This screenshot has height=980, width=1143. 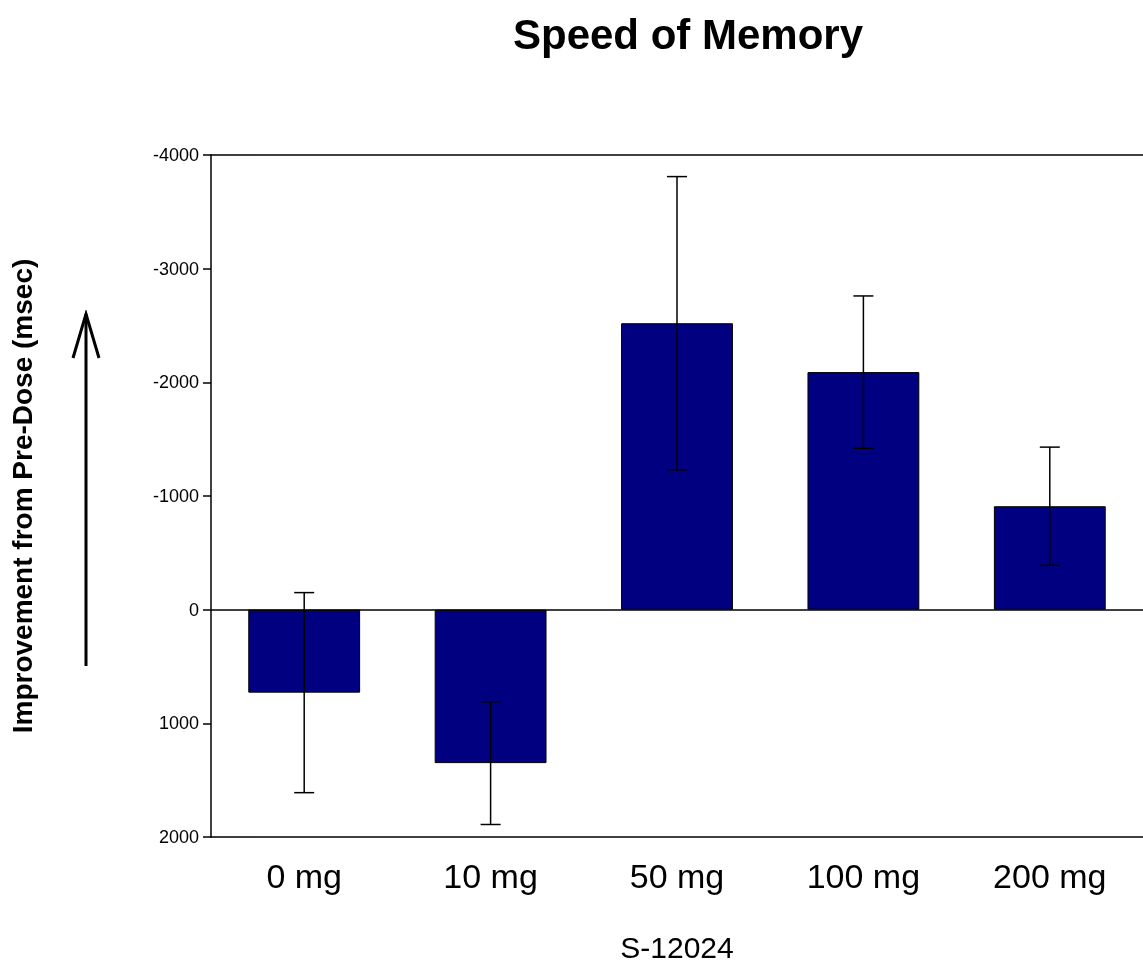 I want to click on y-axis-title: Improvement from Pre-Dose (msec), so click(x=22, y=496).